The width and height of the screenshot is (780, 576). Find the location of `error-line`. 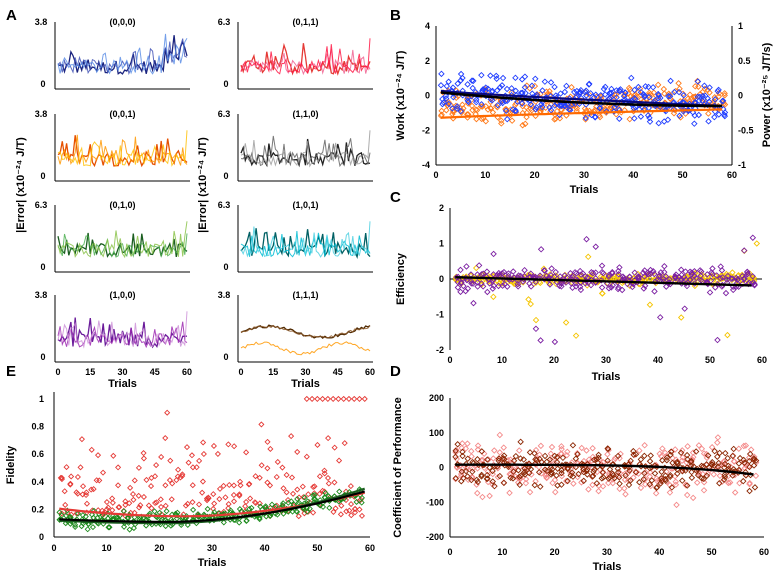

error-line is located at coordinates (305, 62).